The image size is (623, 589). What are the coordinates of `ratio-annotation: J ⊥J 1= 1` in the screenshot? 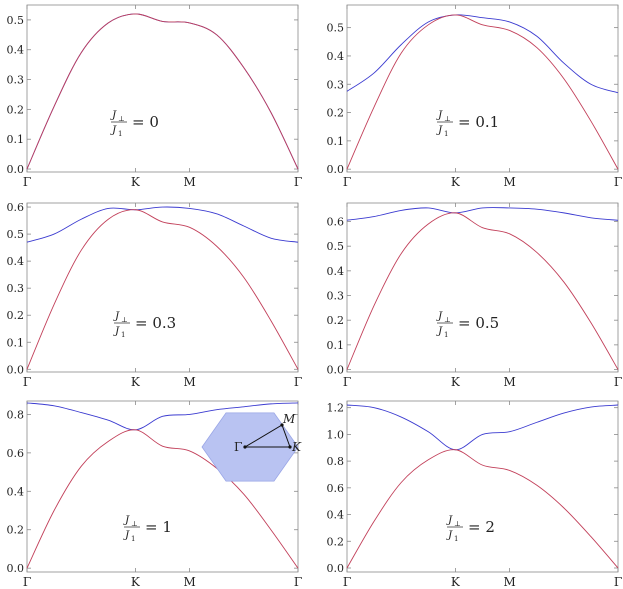 It's located at (147, 528).